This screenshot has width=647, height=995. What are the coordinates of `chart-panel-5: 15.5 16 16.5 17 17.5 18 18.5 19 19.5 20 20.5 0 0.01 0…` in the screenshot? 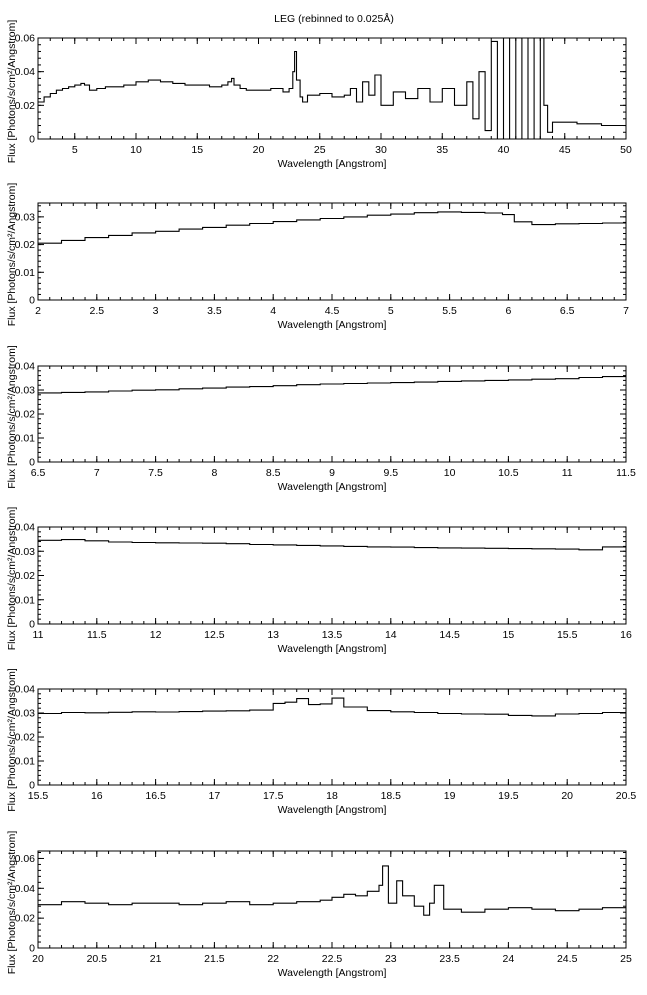 It's located at (321, 742).